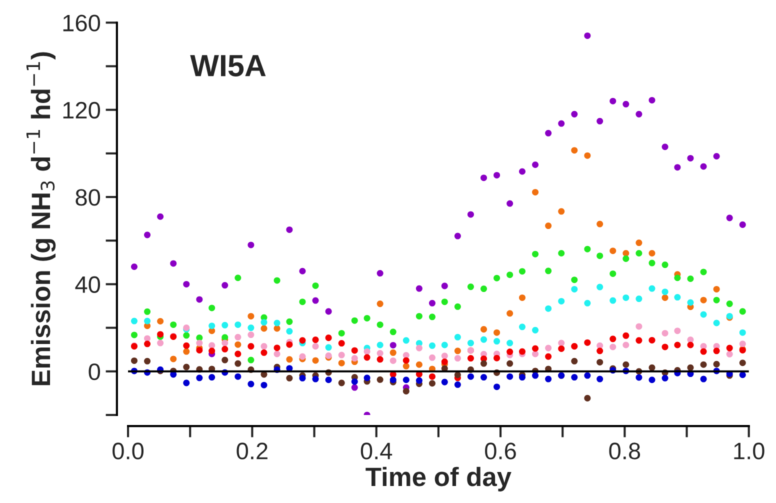 The image size is (776, 503). Describe the element at coordinates (228, 65) in the screenshot. I see `text: WI5A` at that location.